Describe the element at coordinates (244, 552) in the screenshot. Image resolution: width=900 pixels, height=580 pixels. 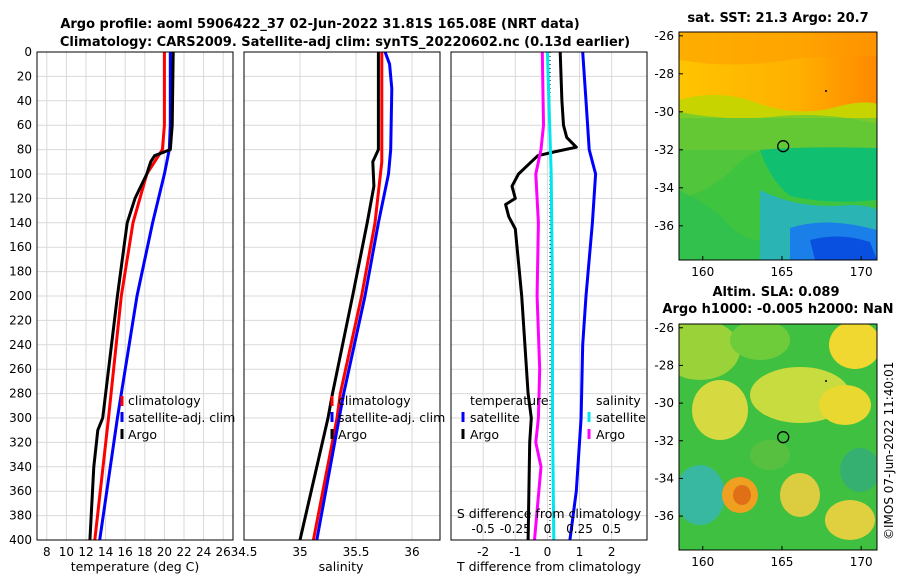
I see `x-tick-label: 34.5` at that location.